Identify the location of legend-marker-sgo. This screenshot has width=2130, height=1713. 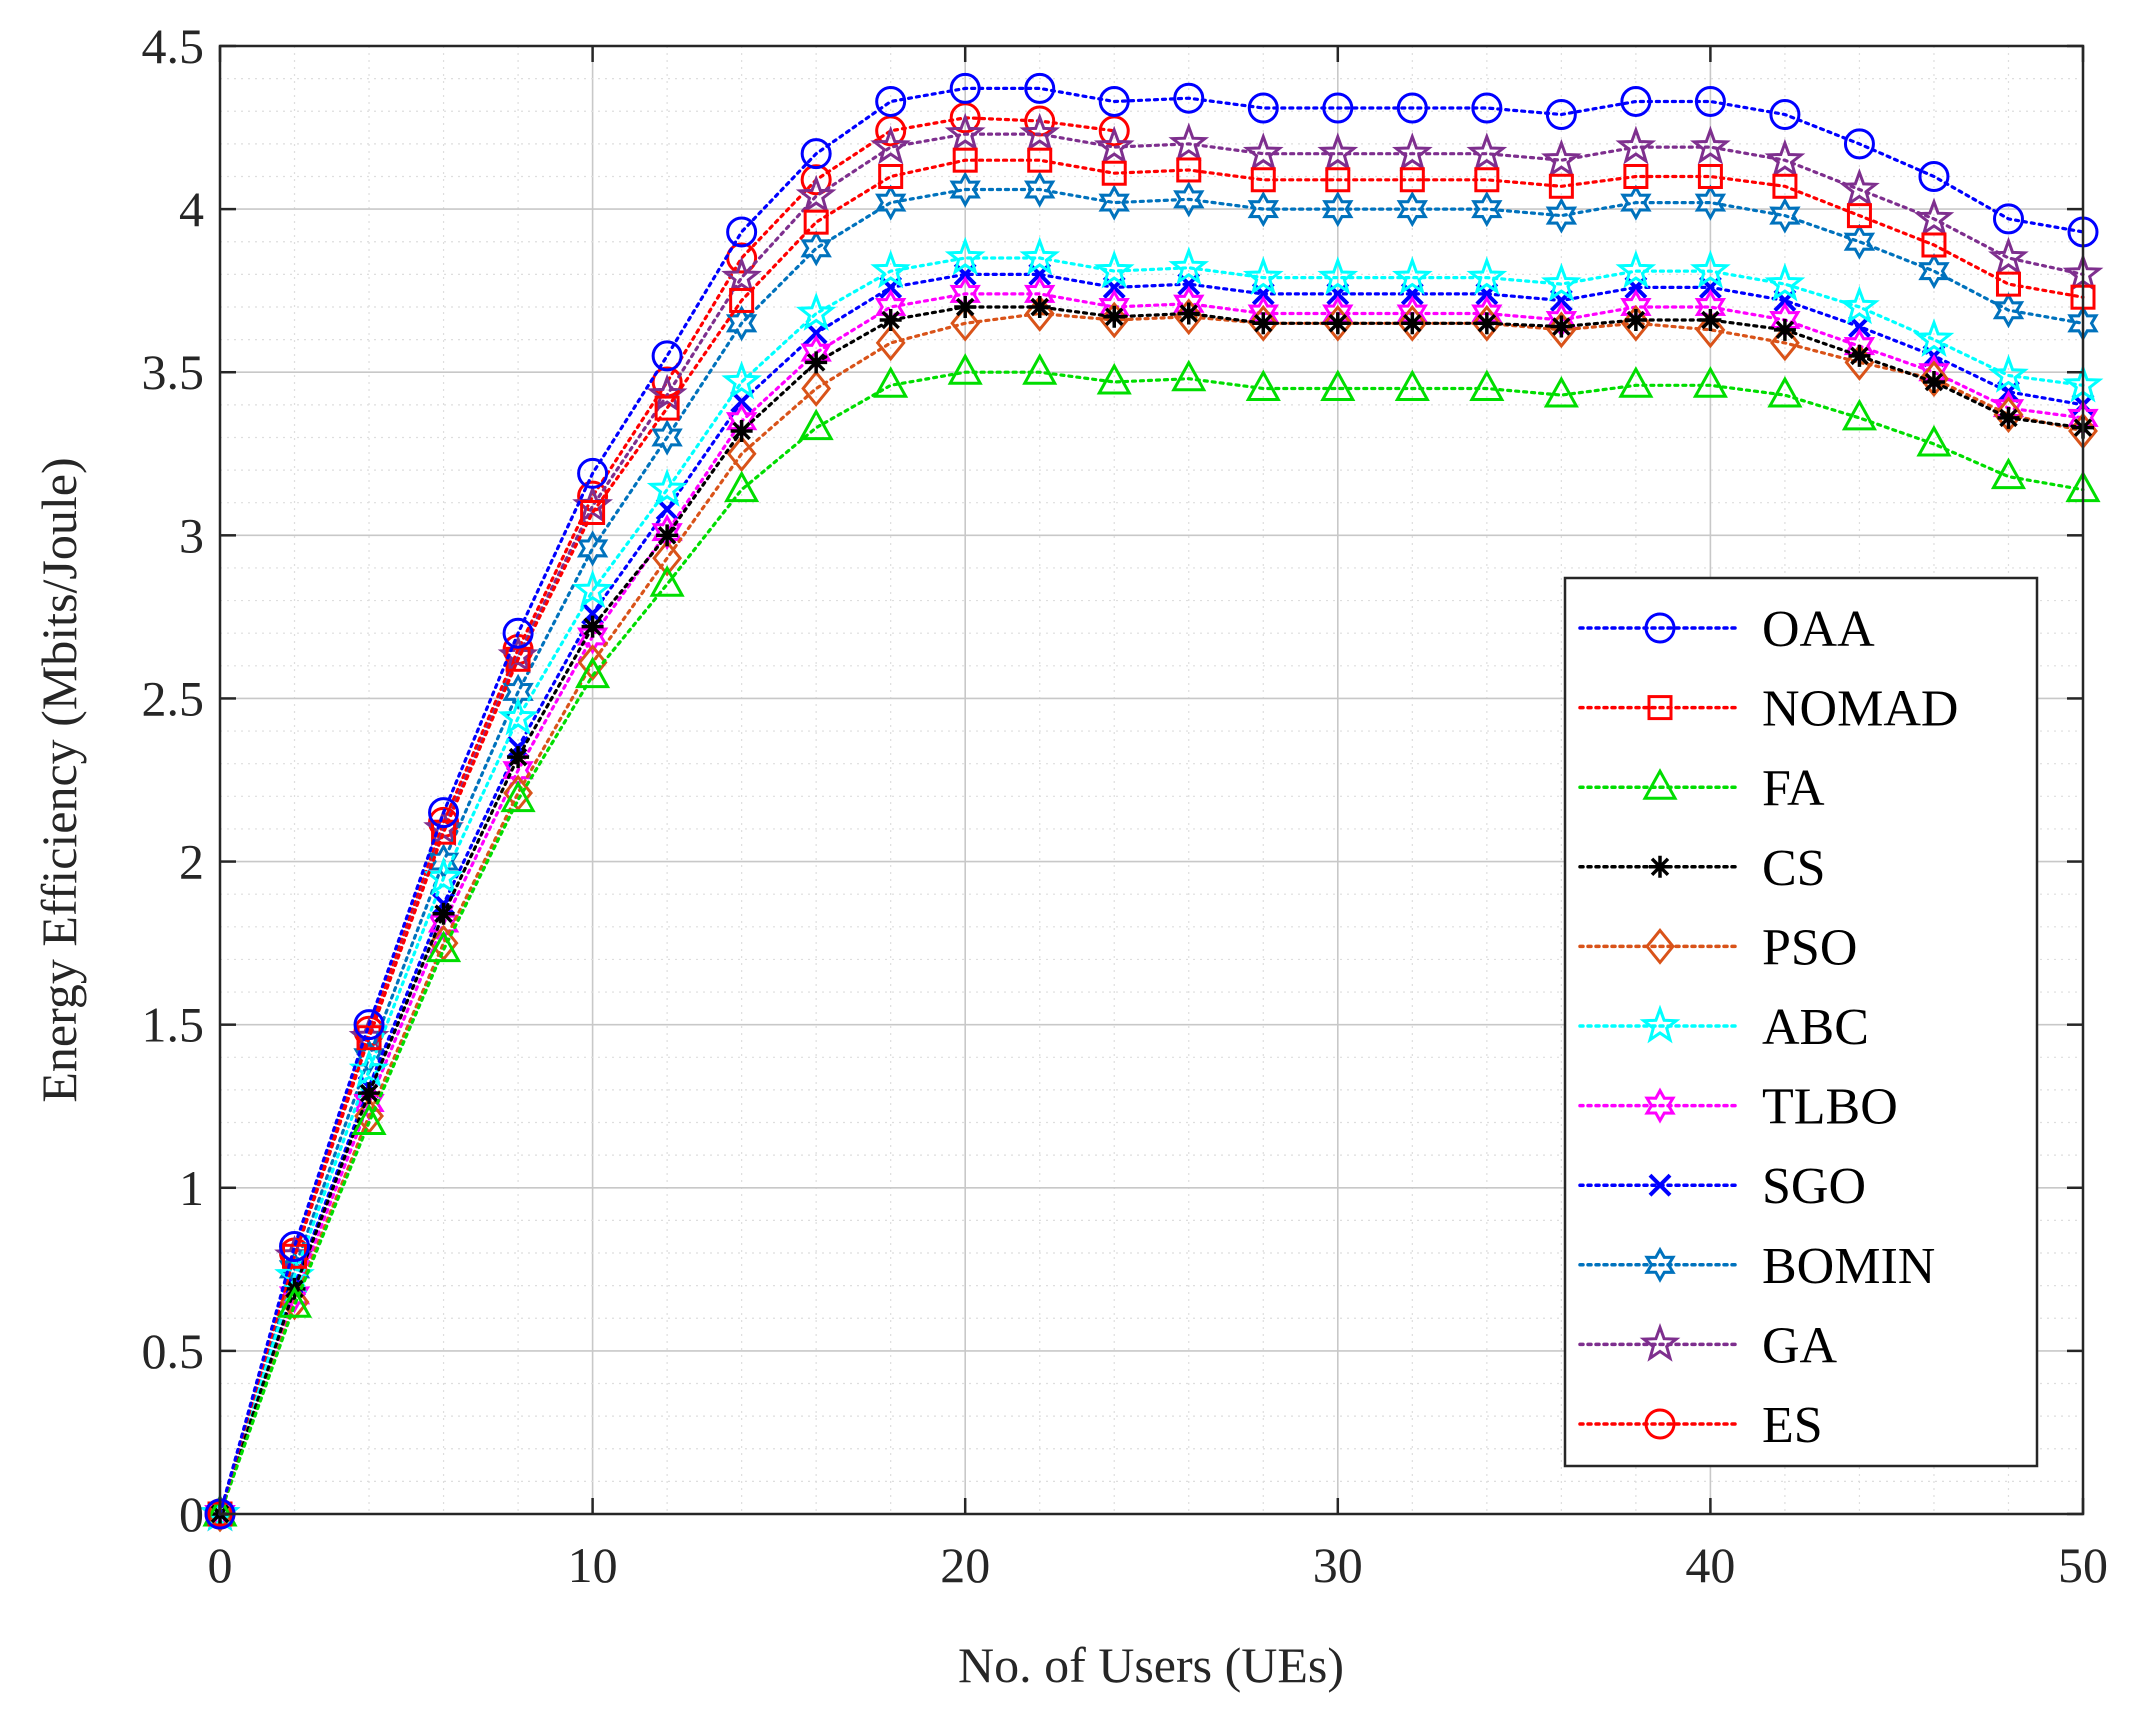
(1660, 1185).